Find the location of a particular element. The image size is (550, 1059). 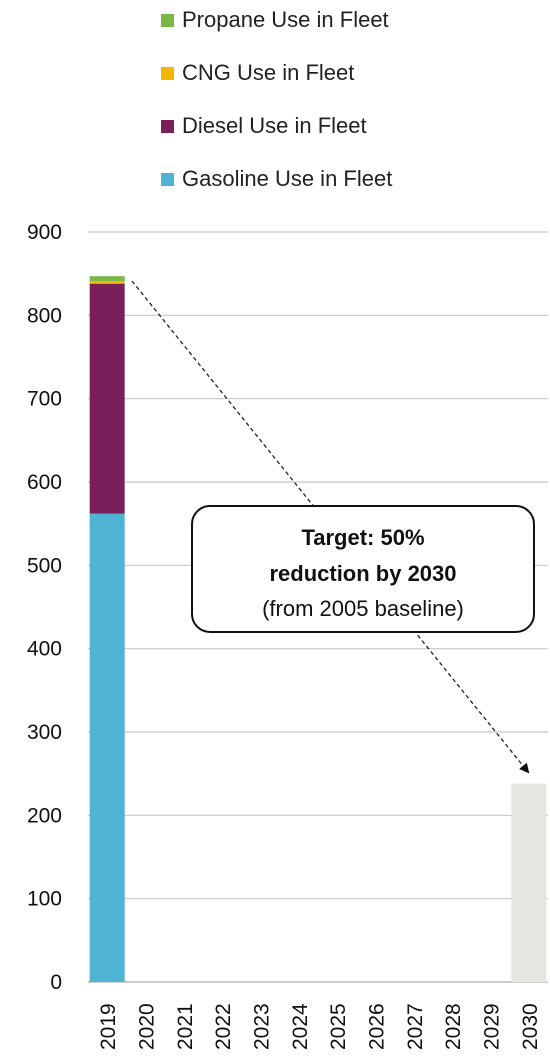

bar-2019-cng-use-in-fleet is located at coordinates (107, 282).